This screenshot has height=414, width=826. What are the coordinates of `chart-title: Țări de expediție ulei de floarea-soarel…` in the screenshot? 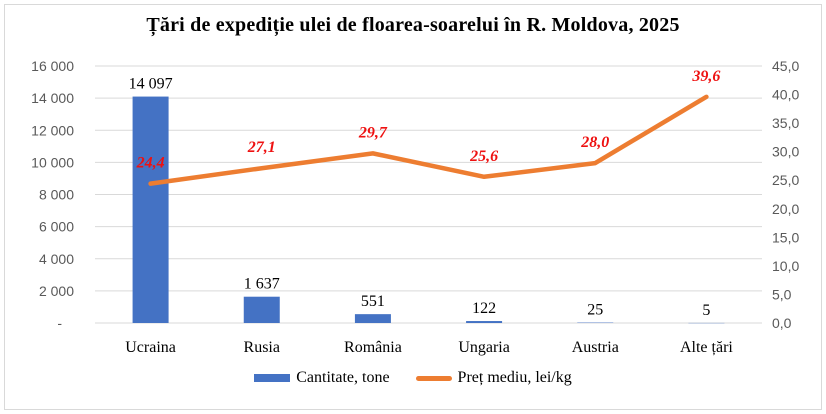 It's located at (413, 25).